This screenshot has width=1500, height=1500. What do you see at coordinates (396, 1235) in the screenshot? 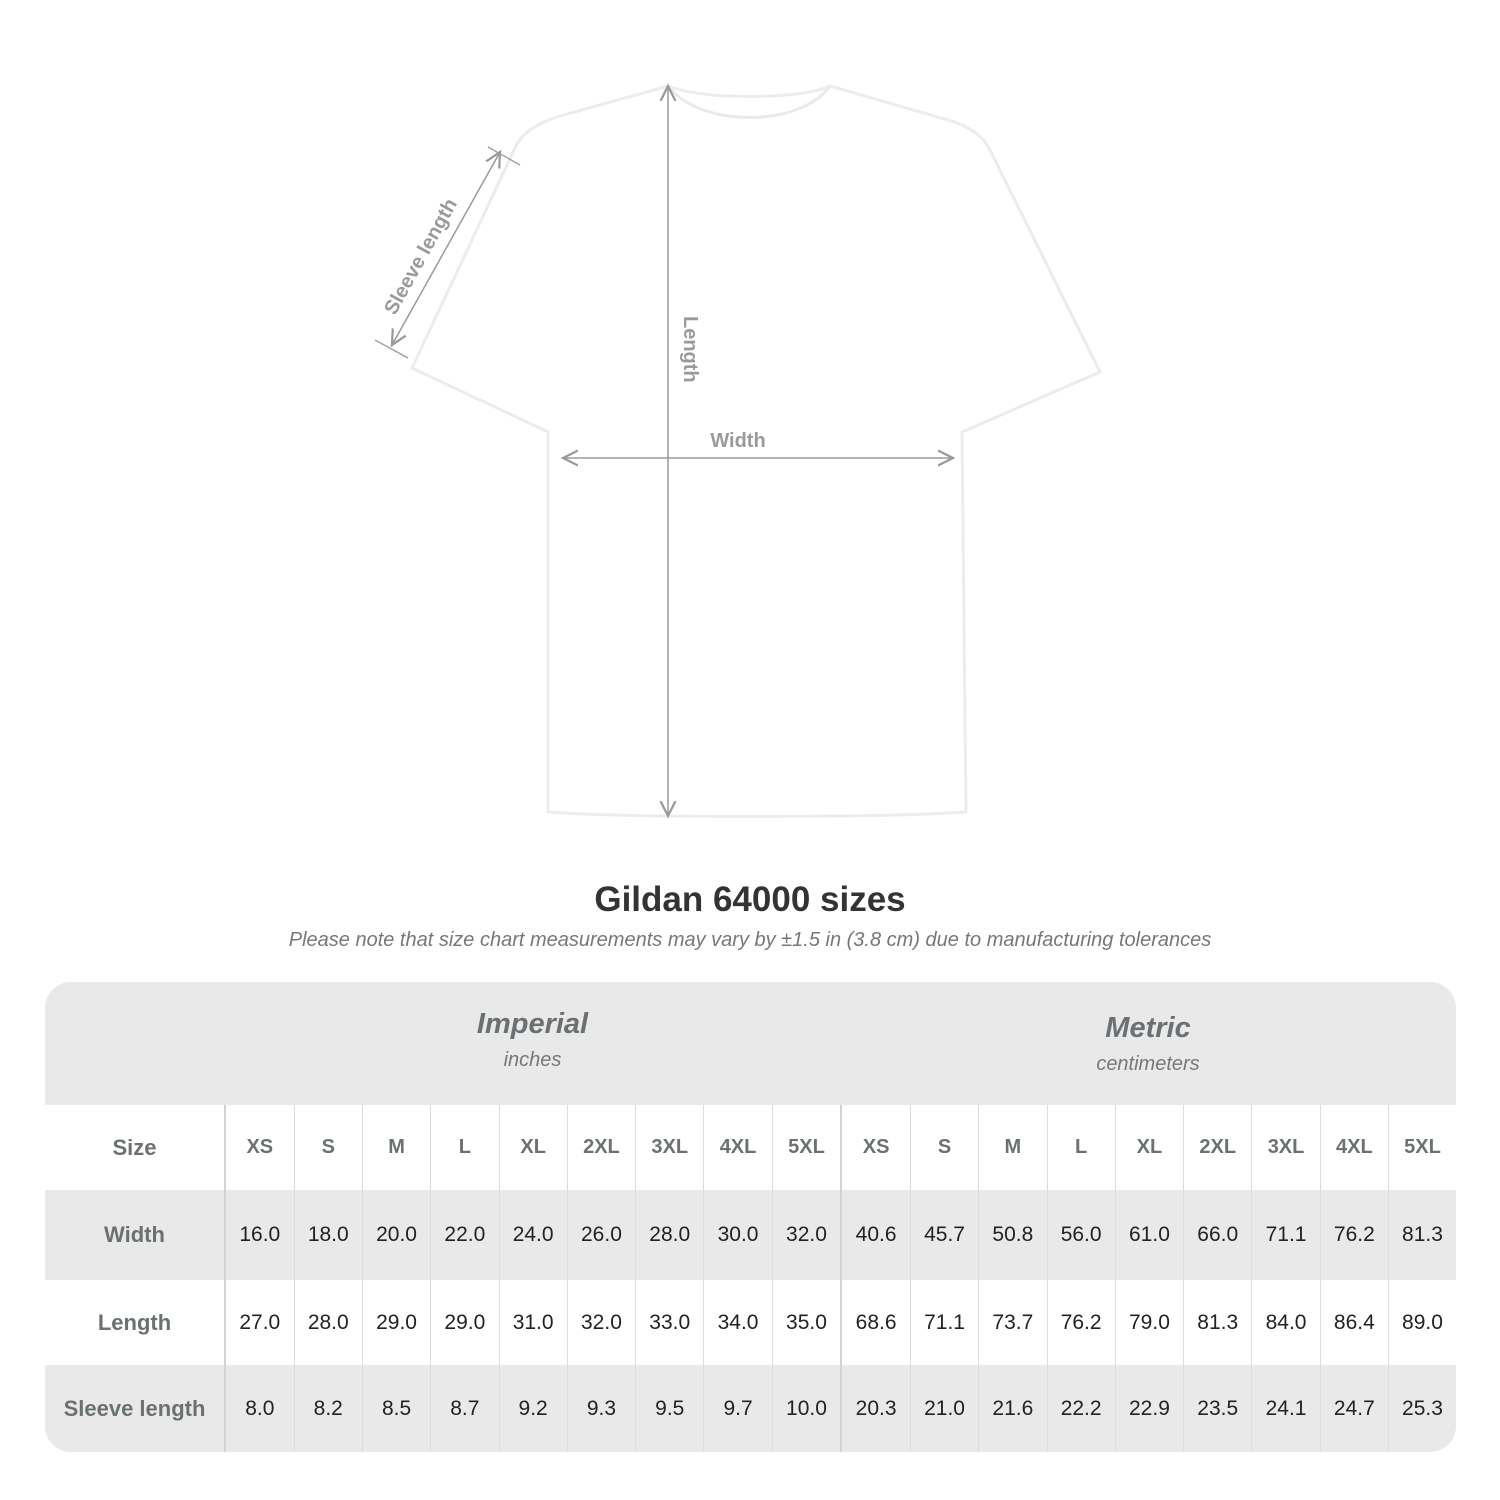
I see `imperial-cell: 20.0` at bounding box center [396, 1235].